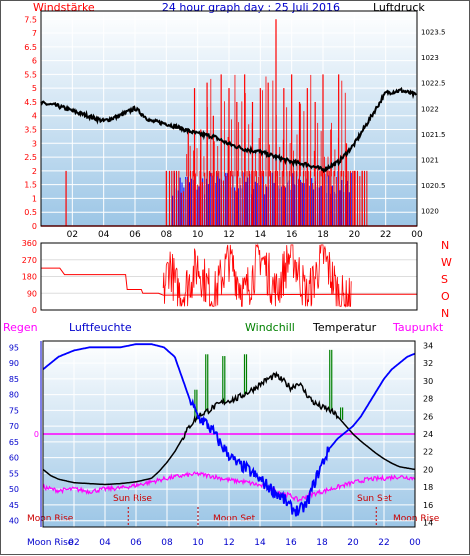  What do you see at coordinates (229, 281) in the screenshot?
I see `direction-line-calm` at bounding box center [229, 281].